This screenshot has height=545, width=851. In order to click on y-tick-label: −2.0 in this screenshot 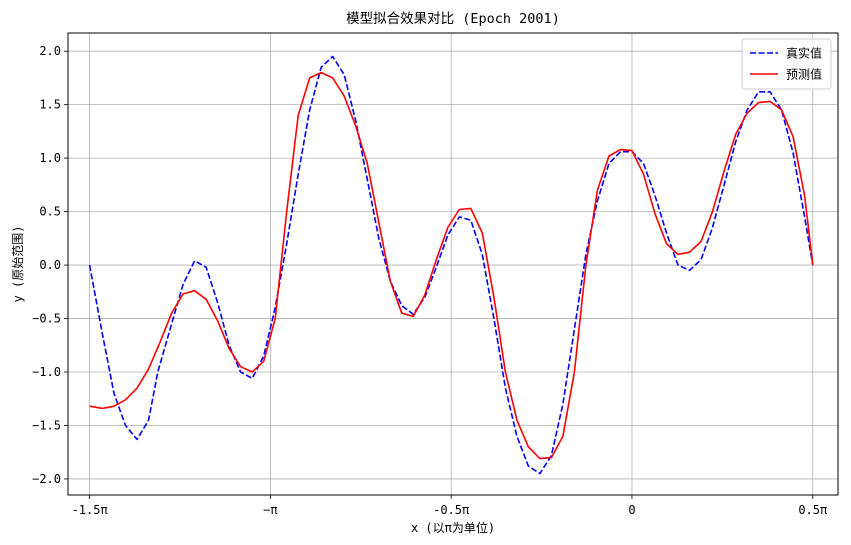, I will do `click(46, 479)`.